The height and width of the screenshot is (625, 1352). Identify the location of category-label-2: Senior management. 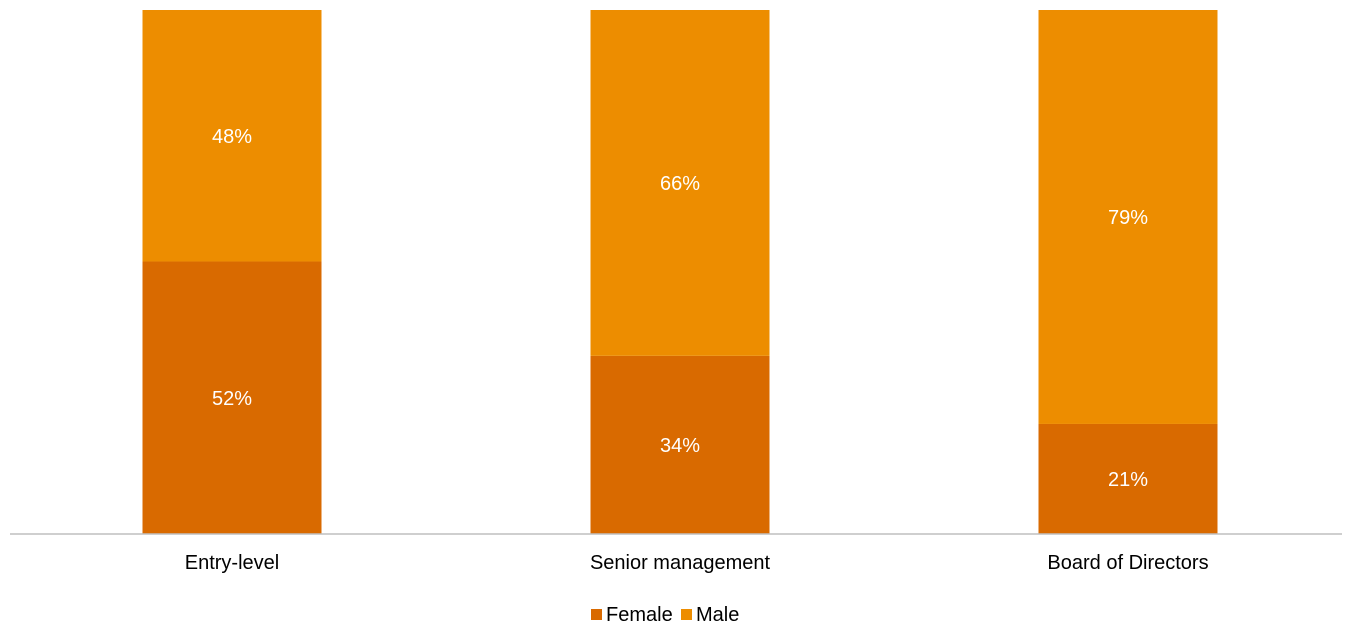
(680, 563).